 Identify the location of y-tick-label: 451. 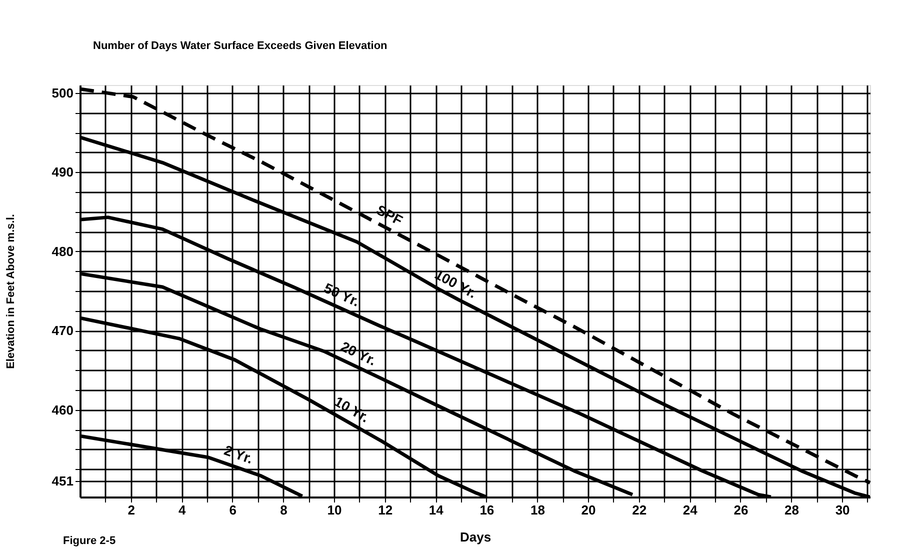
(63, 481).